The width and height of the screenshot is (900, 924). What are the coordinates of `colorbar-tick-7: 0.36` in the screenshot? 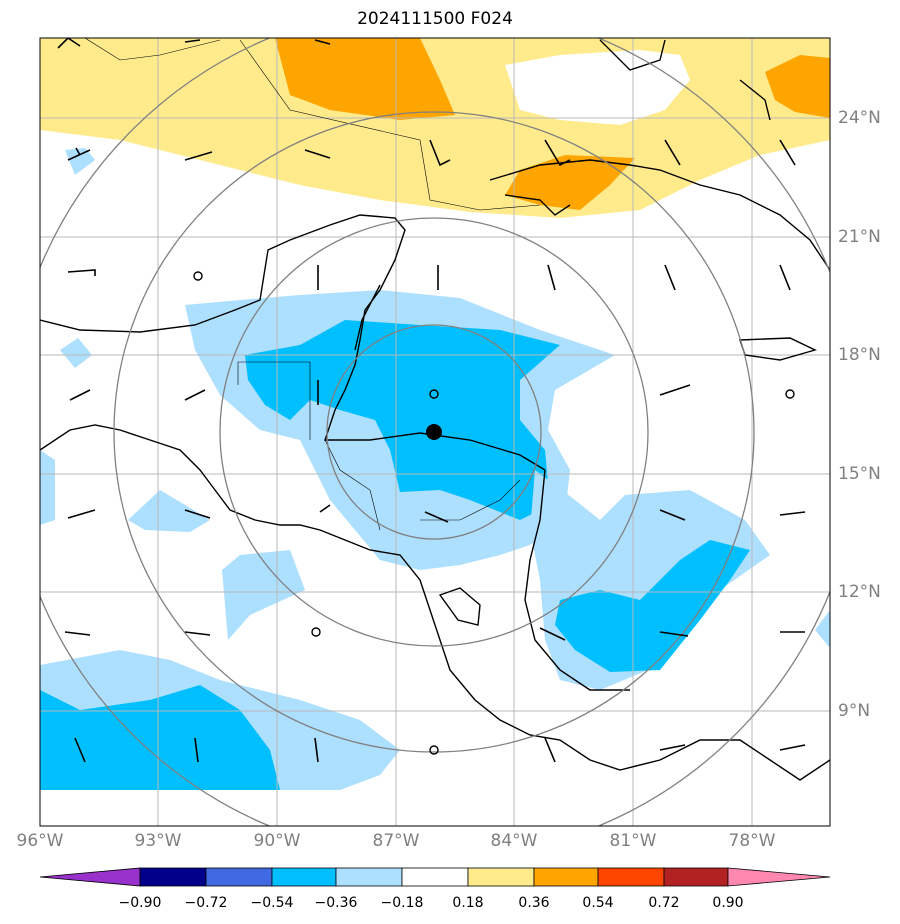 It's located at (534, 903).